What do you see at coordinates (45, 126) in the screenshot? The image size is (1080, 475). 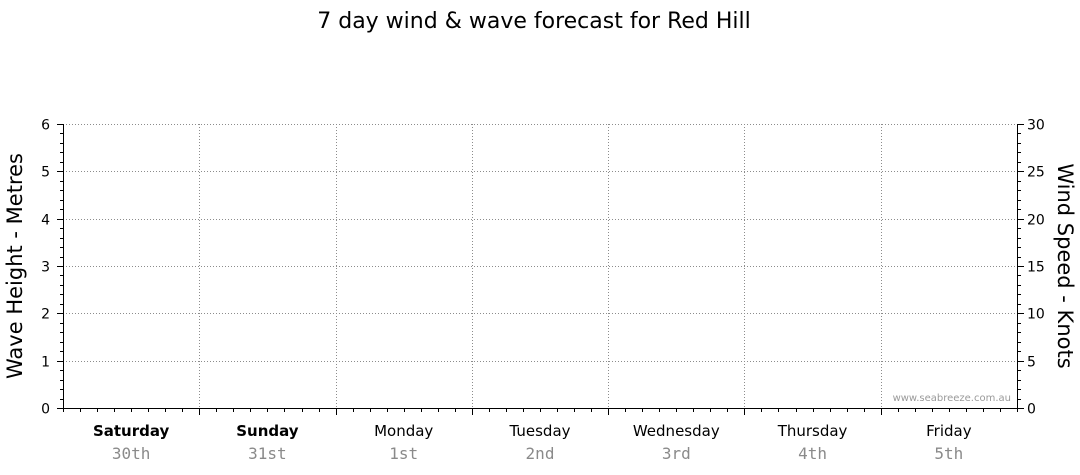 I see `left-tick-label: 6` at bounding box center [45, 126].